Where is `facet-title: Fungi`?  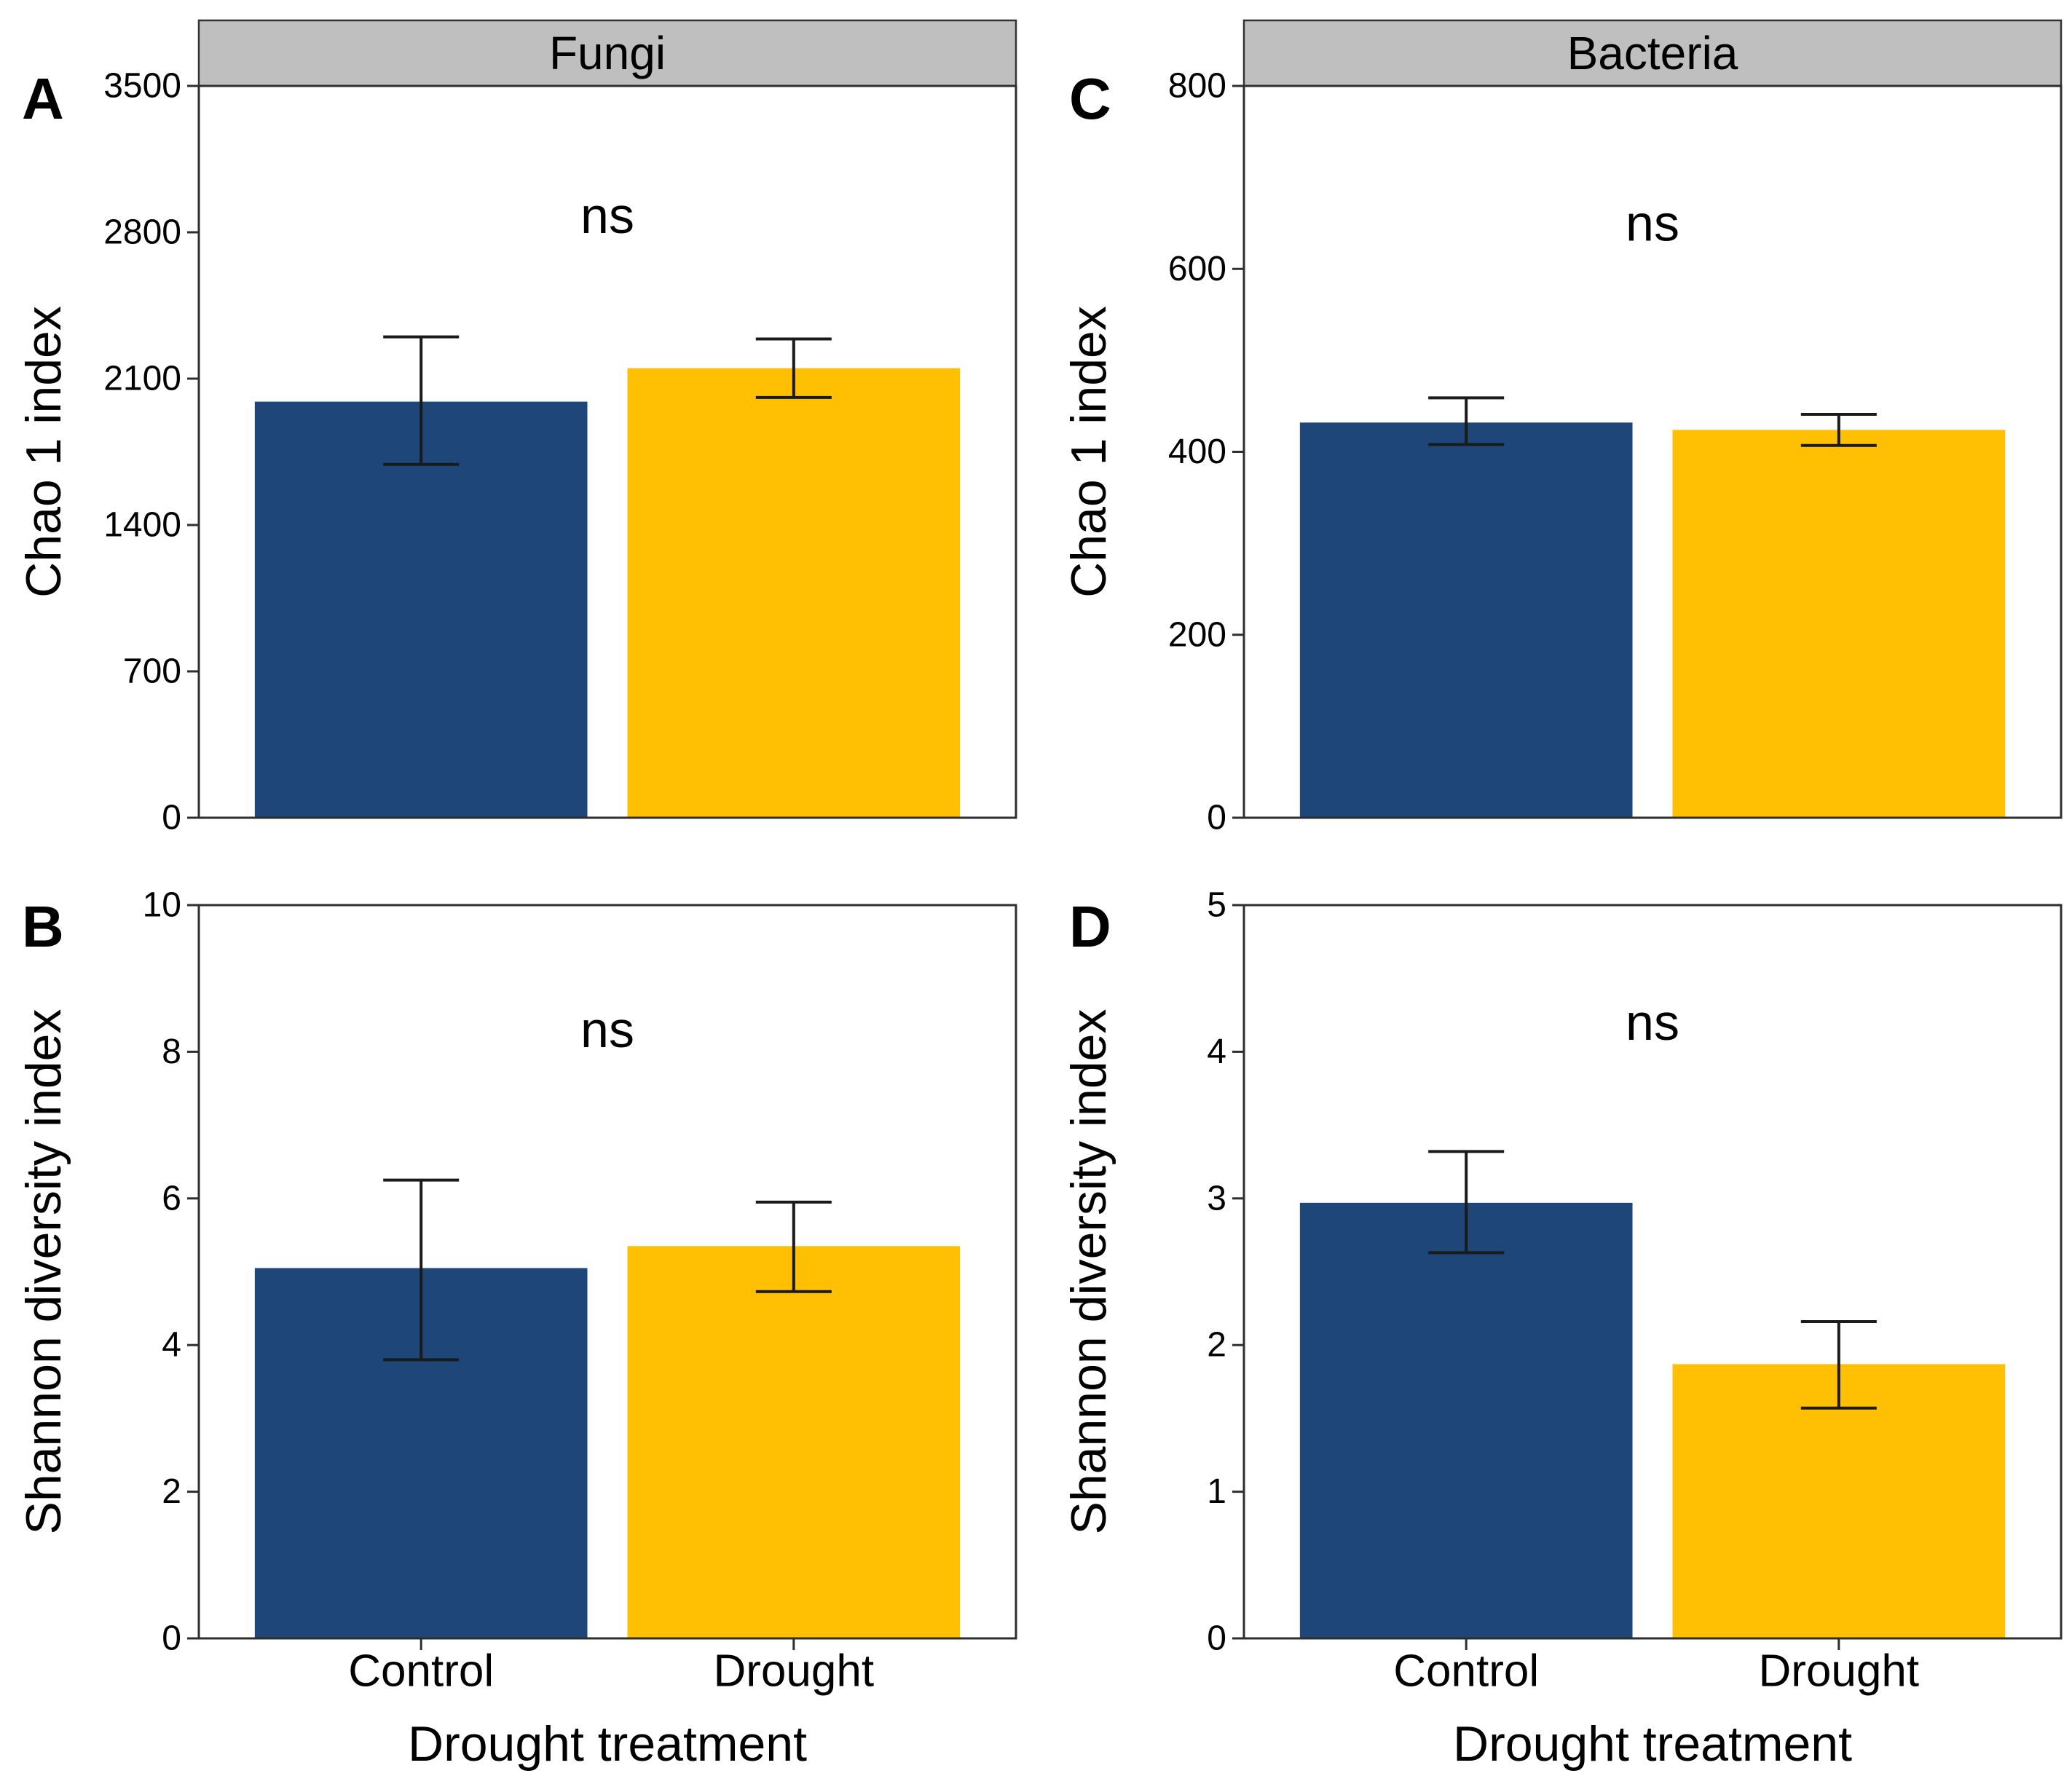 facet-title: Fungi is located at coordinates (607, 53).